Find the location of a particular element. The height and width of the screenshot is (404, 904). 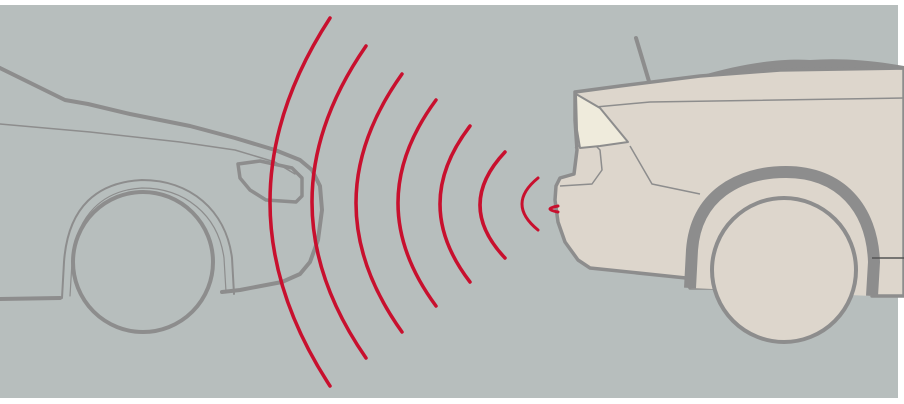

front-car-wheel-arch is located at coordinates (148, 239).